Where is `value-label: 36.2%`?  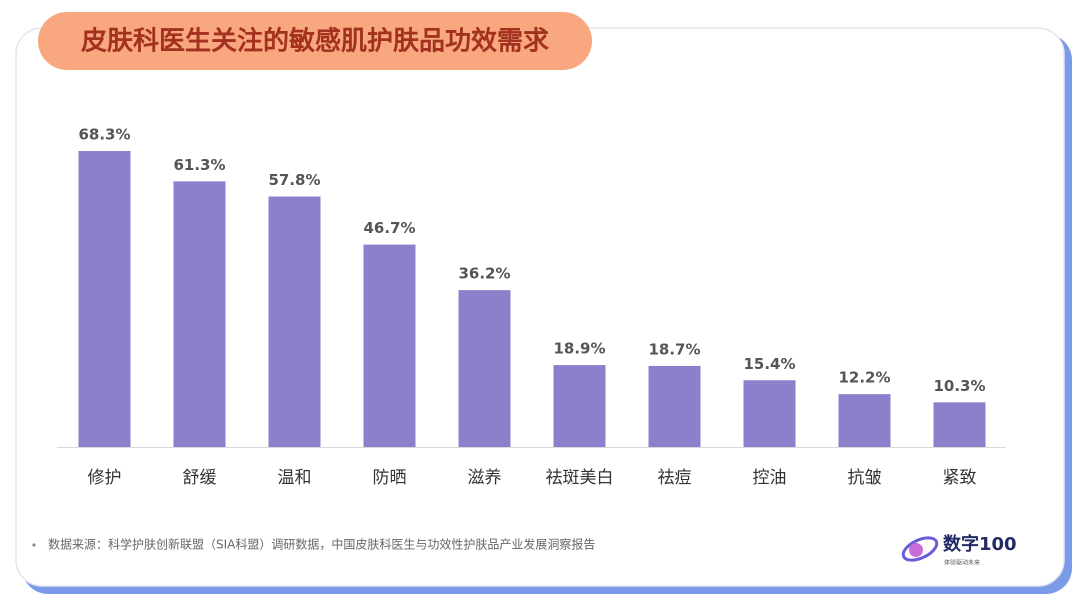
value-label: 36.2% is located at coordinates (484, 274).